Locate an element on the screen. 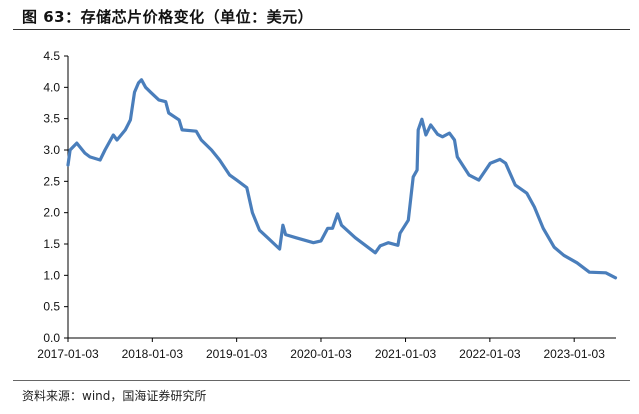  y-tick-label: 0.0 is located at coordinates (51, 338).